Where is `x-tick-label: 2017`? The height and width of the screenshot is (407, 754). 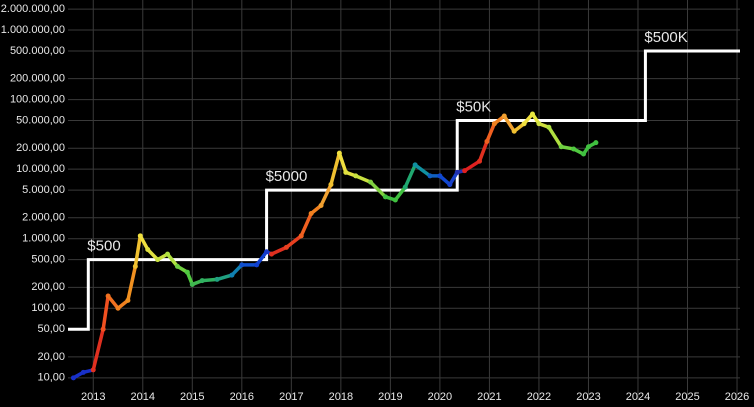
x-tick-label: 2017 is located at coordinates (291, 397).